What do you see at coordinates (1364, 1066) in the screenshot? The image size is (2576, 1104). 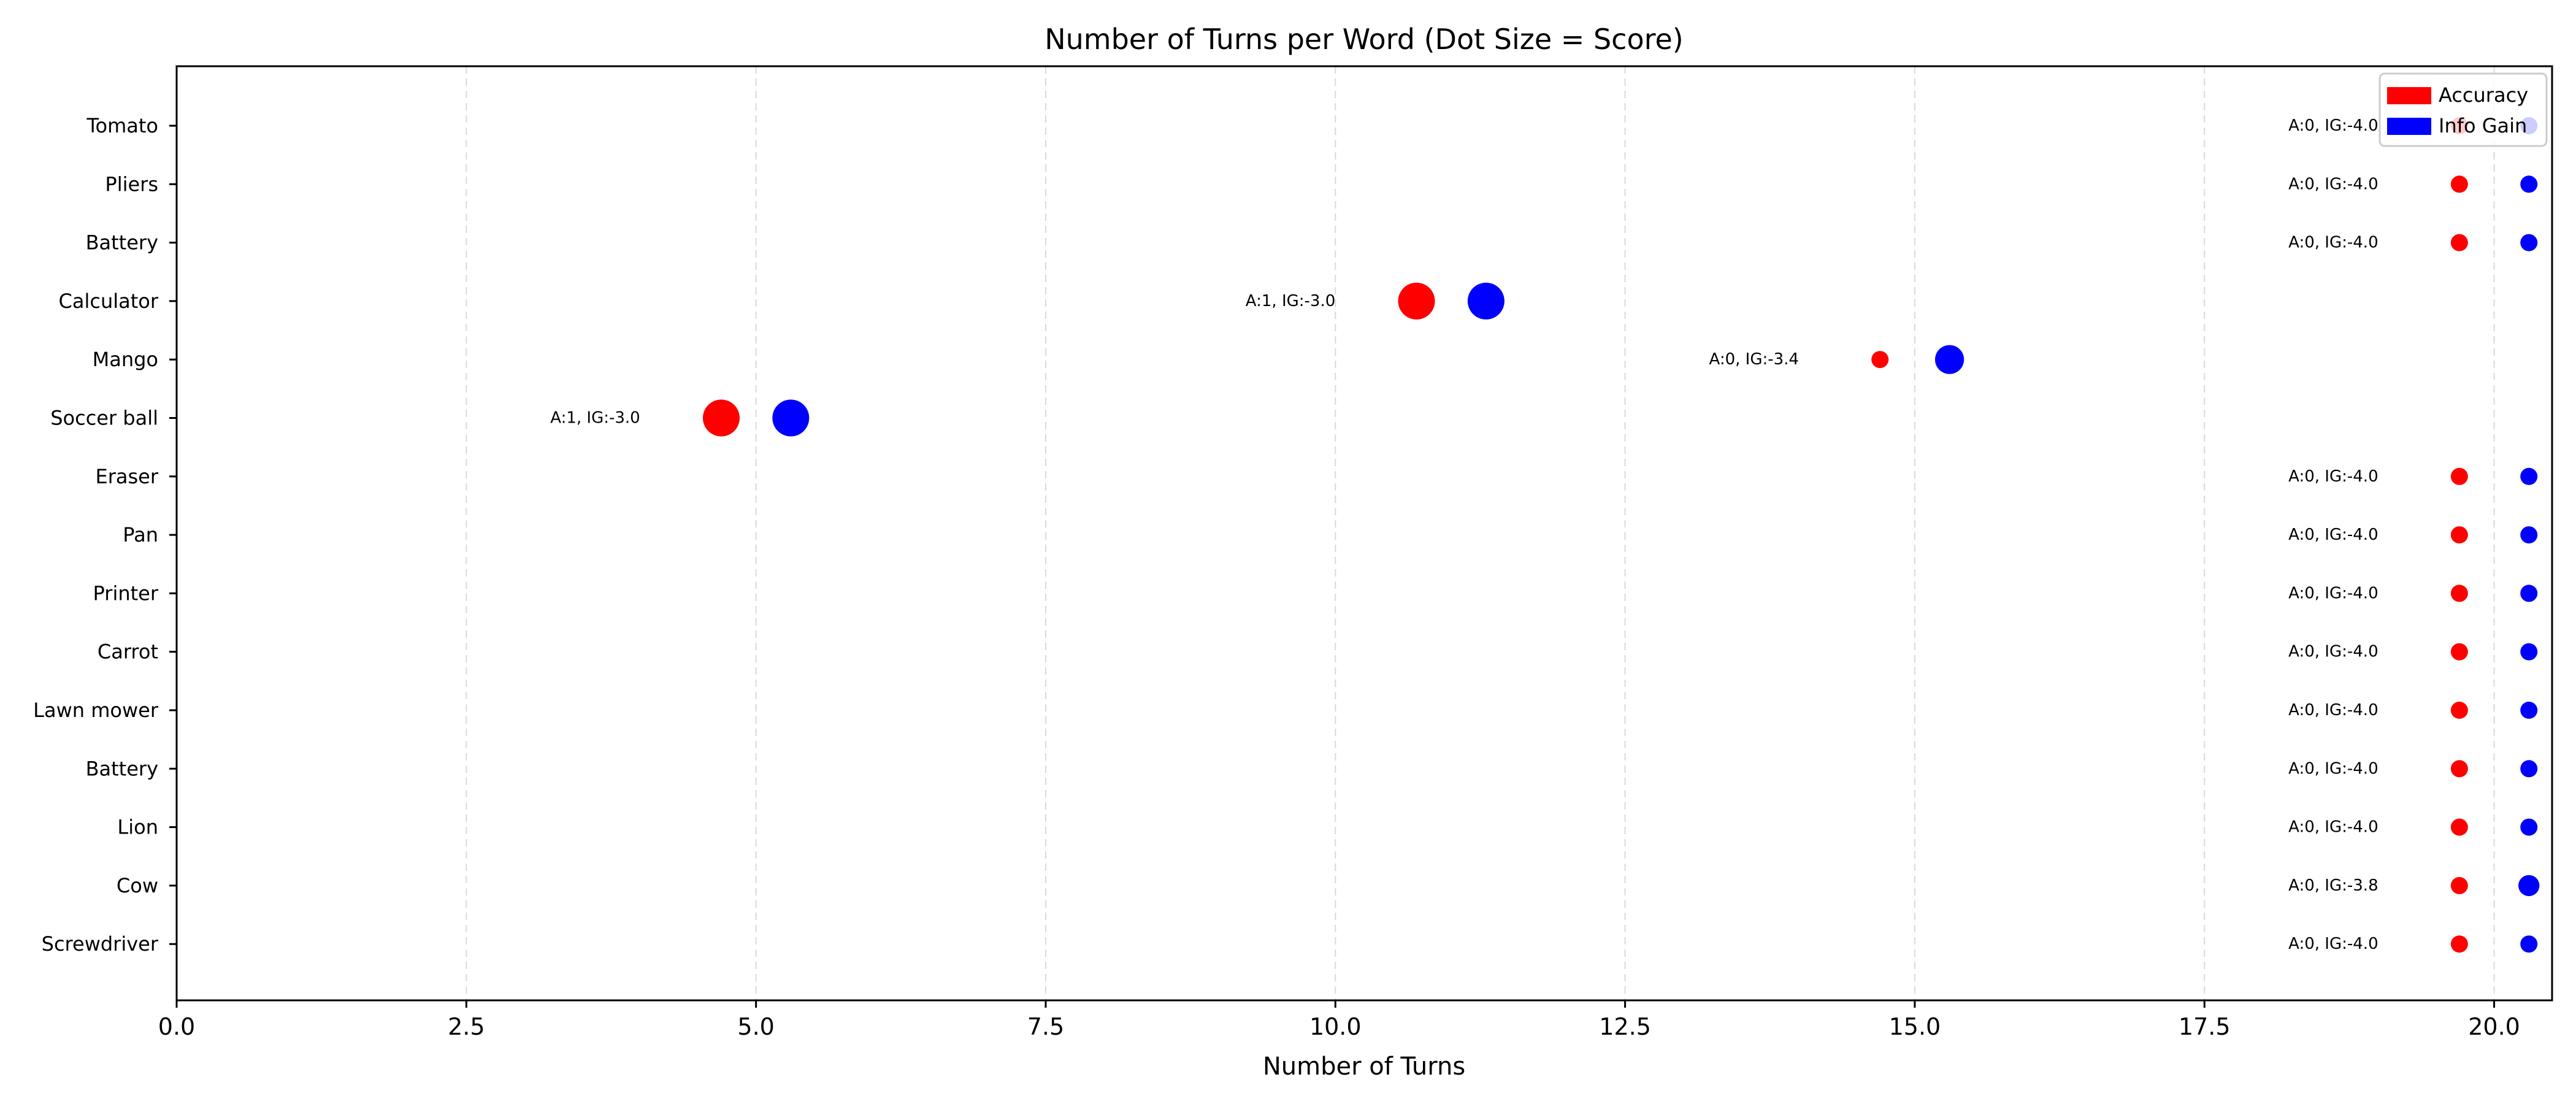 I see `x-axis-label: Number of Turns` at bounding box center [1364, 1066].